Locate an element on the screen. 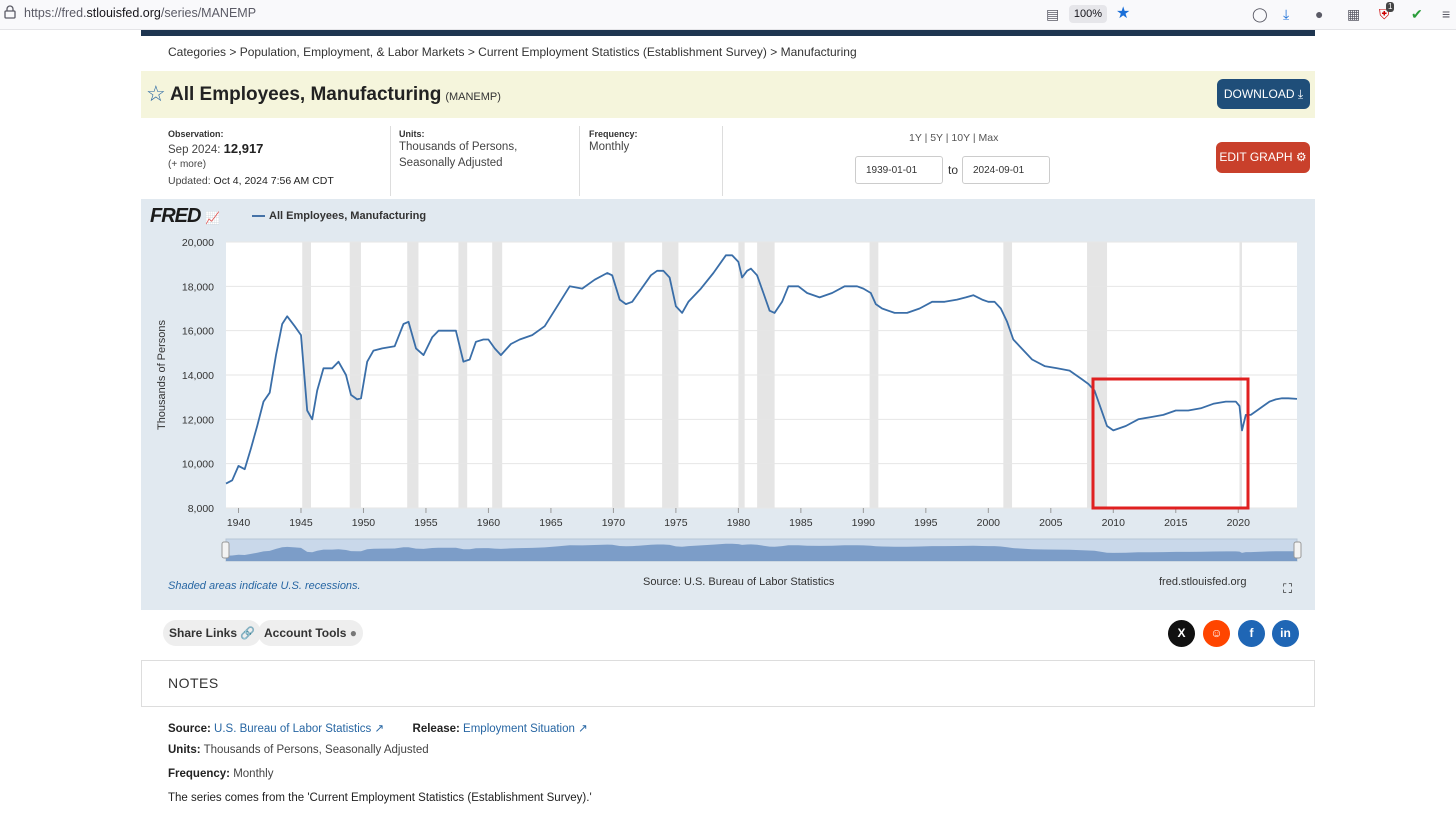 This screenshot has height=819, width=1456. x-tick-label: 2020 is located at coordinates (1239, 523).